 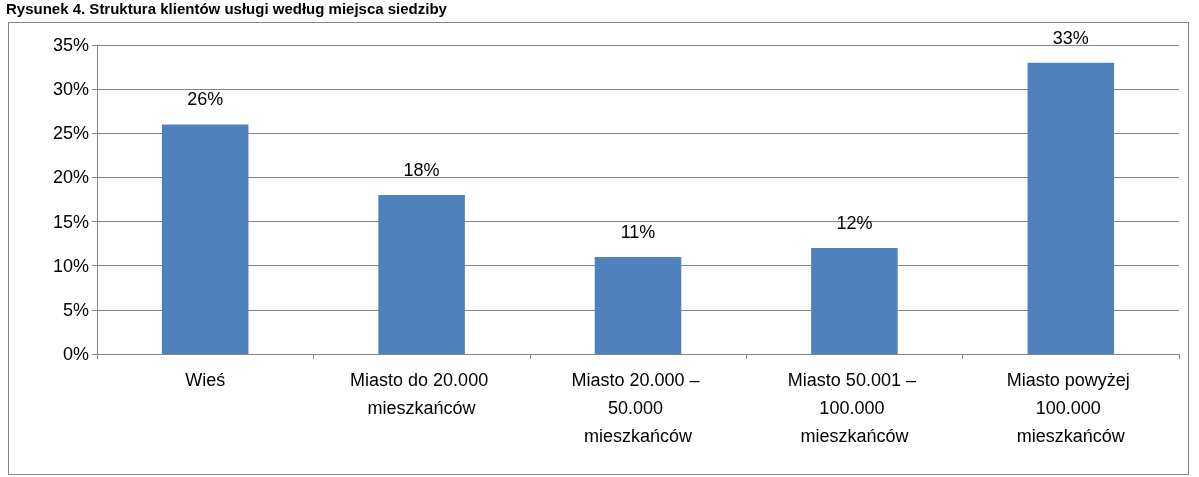 I want to click on x-tick-label: Miasto 50.001 – 100.000 mieszkańców, so click(x=854, y=408).